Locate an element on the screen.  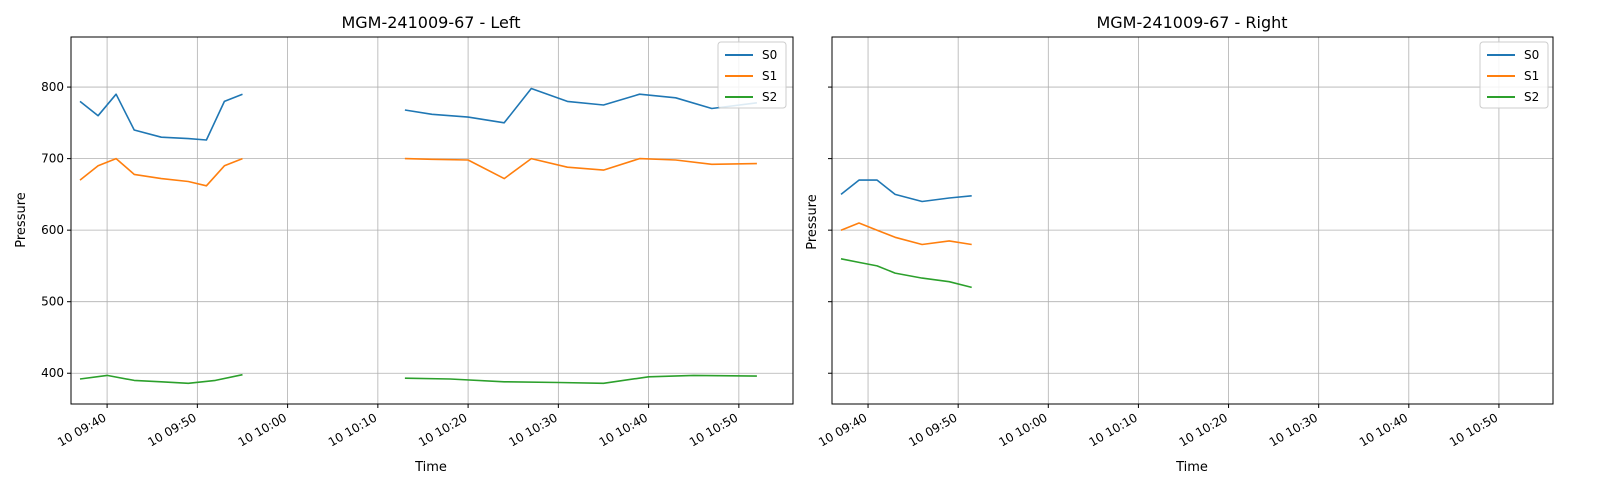
left-chart-title: MGM-241009-67 - Left is located at coordinates (430, 22).